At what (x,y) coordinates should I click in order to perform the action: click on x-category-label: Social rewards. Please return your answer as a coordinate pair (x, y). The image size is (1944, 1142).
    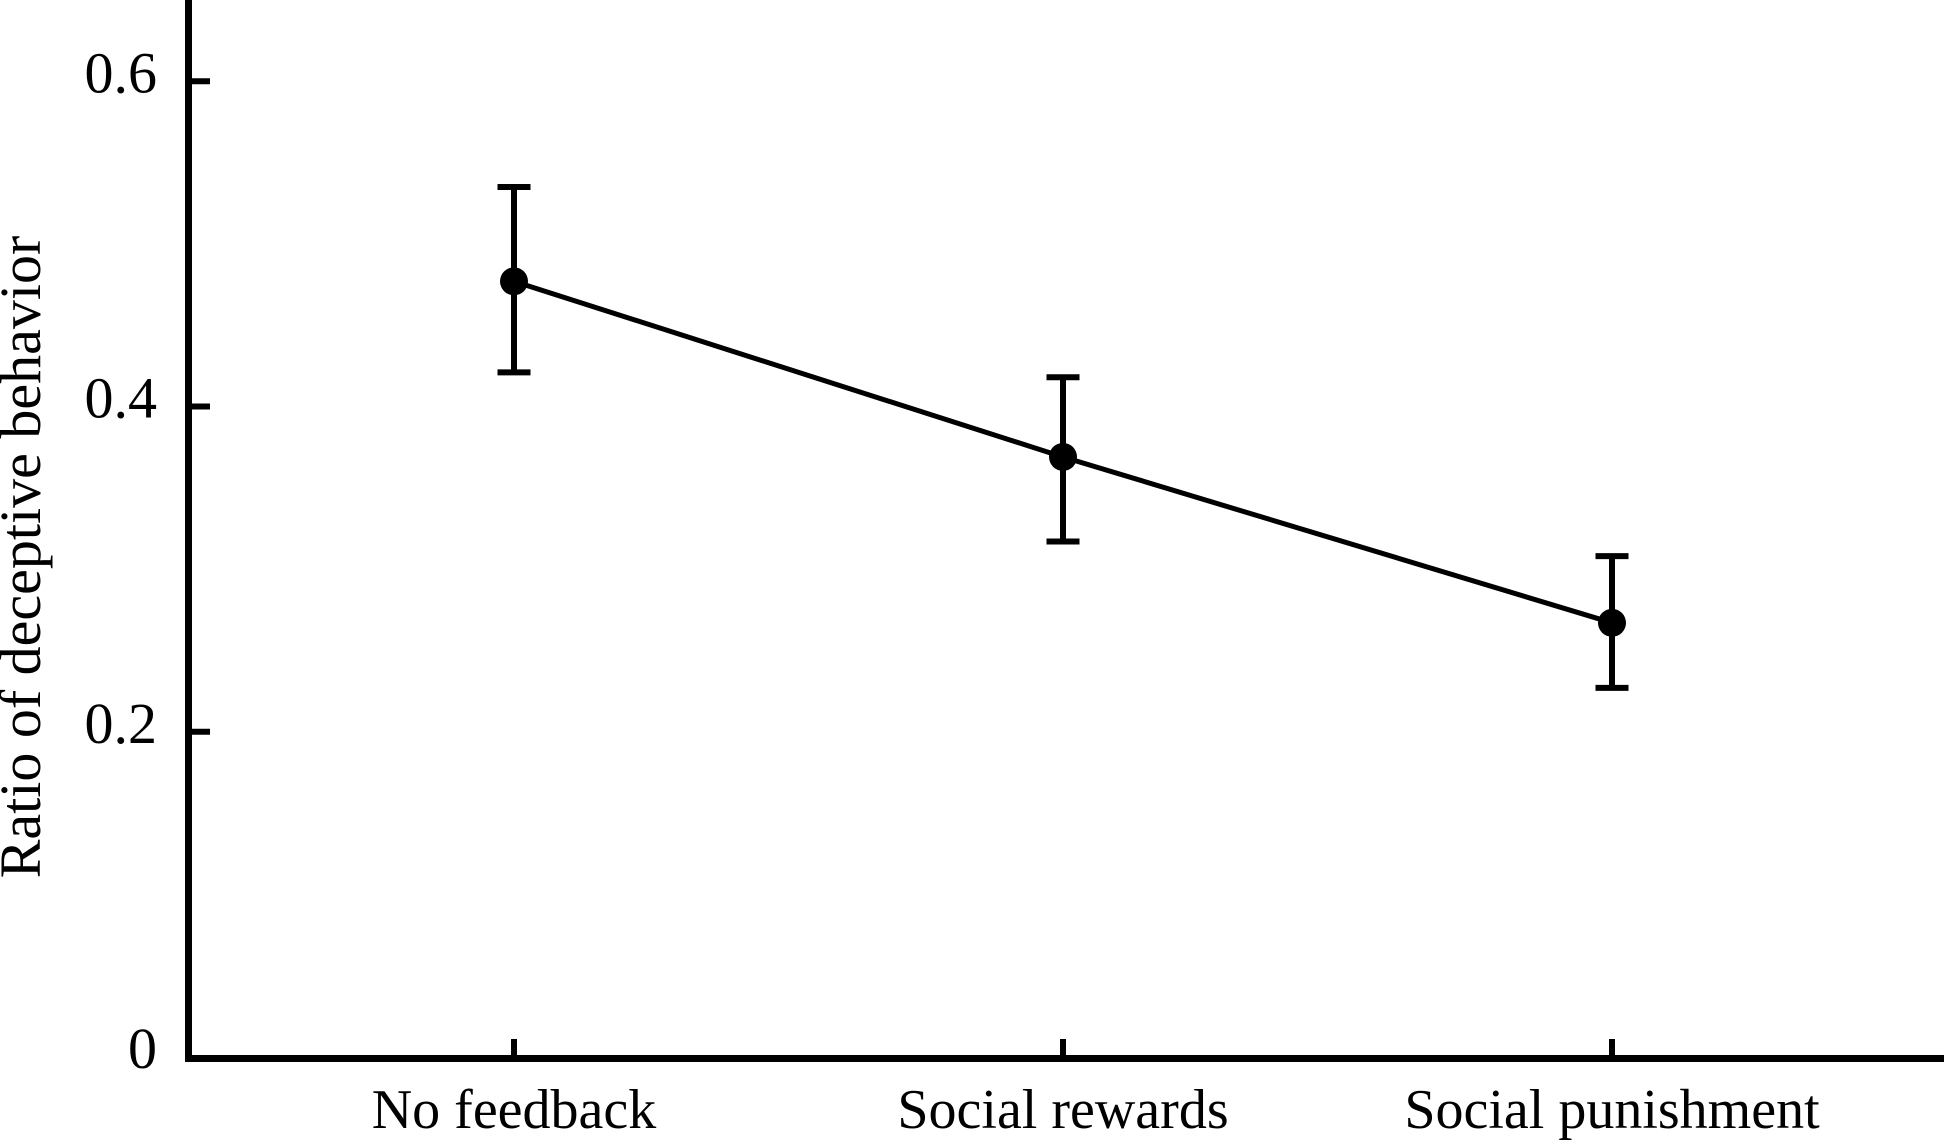
    Looking at the image, I should click on (1062, 1110).